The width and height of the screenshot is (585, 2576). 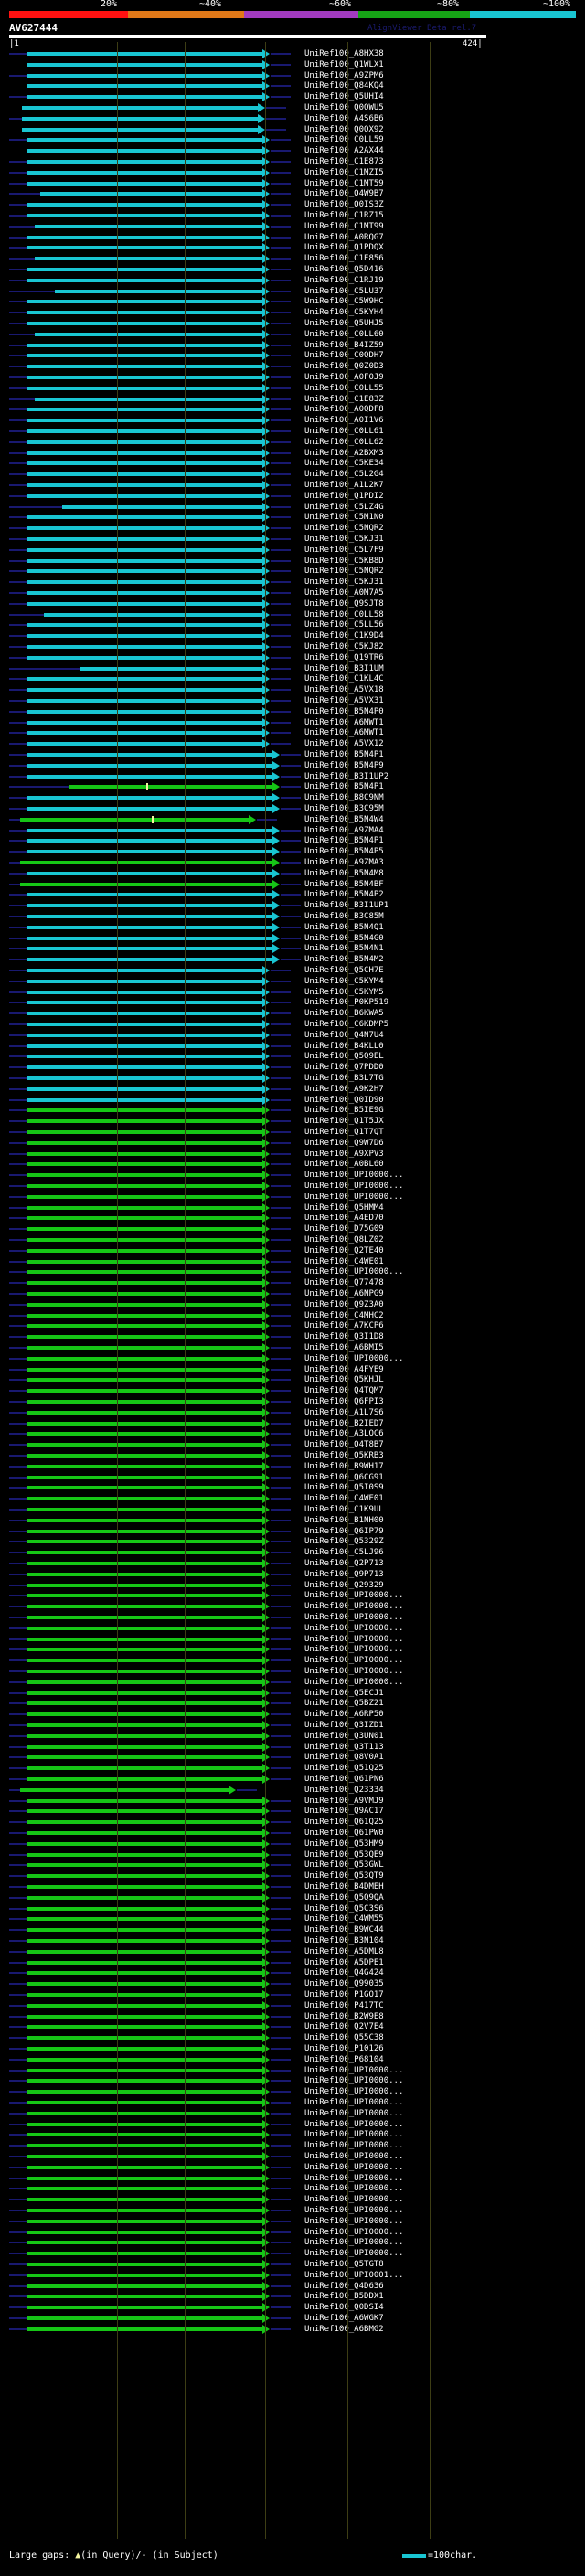 What do you see at coordinates (344, 862) in the screenshot?
I see `hit-accession-label: UniRef100_A9ZMA3` at bounding box center [344, 862].